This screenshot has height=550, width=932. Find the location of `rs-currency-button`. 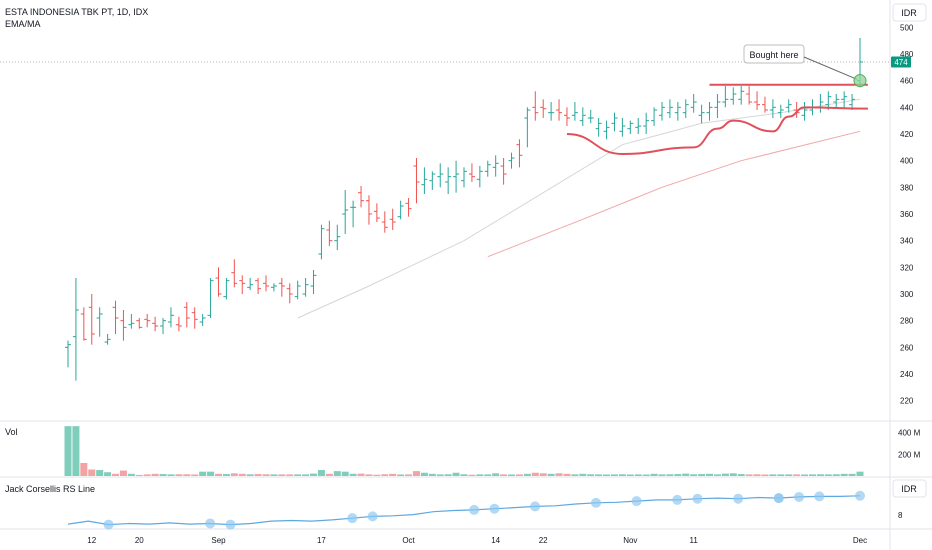

rs-currency-button is located at coordinates (909, 488).